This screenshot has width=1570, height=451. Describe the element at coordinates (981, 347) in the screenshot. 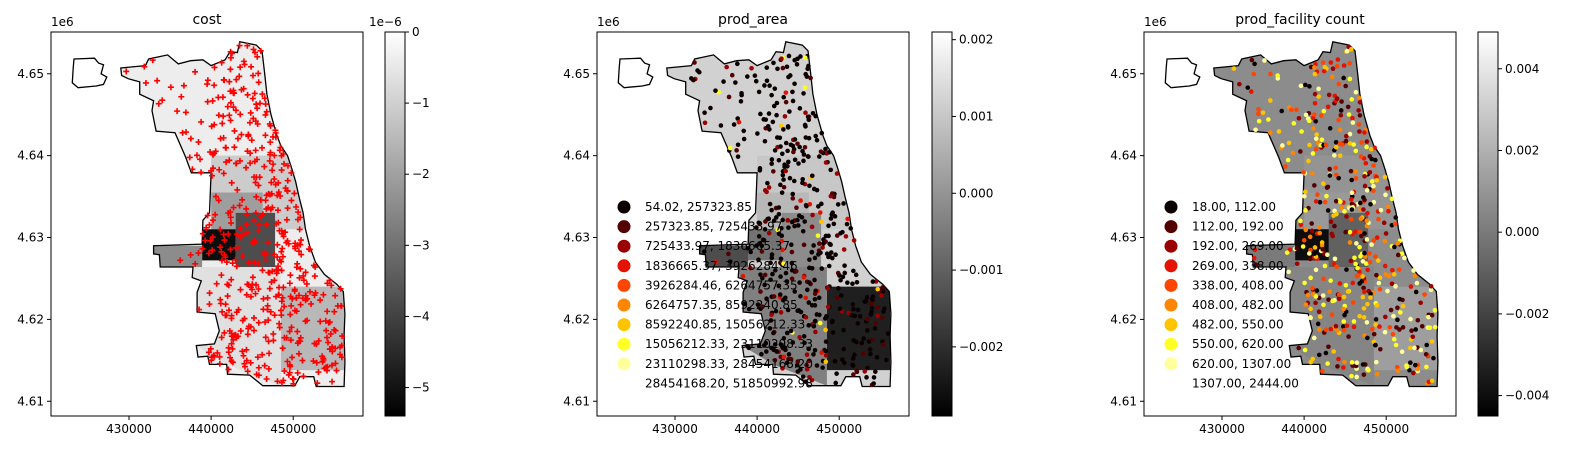

I see `colorbar-tick-label: −0.002` at that location.